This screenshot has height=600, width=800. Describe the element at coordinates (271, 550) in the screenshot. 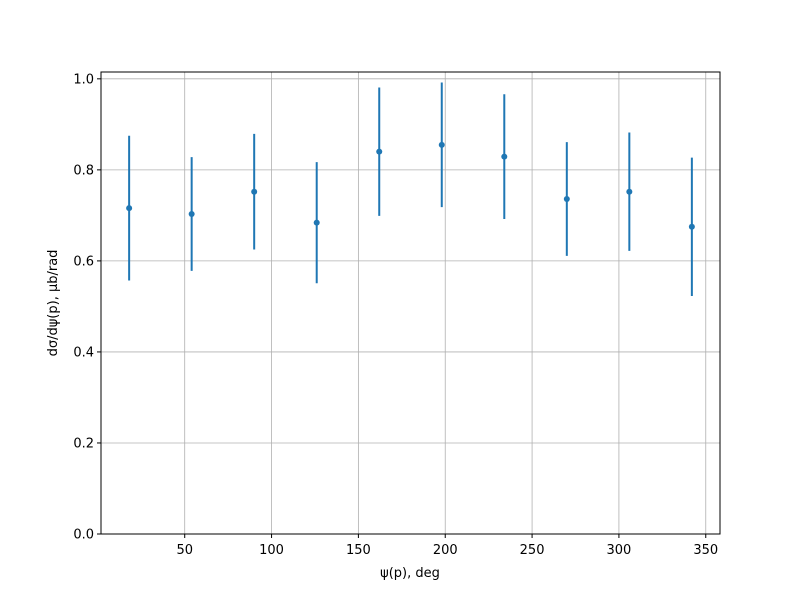

I see `x-tick-label: 100` at that location.